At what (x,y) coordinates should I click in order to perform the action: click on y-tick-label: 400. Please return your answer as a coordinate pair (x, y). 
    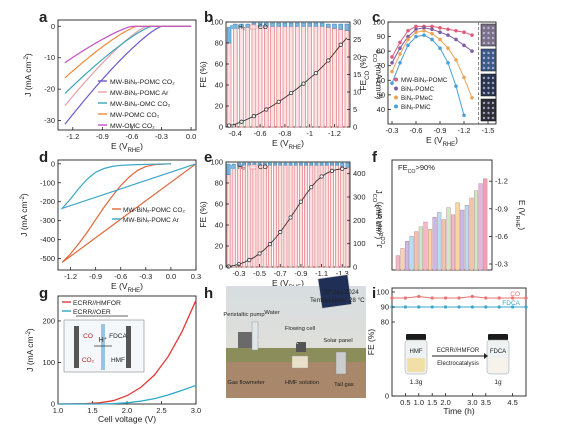
    Looking at the image, I should click on (359, 173).